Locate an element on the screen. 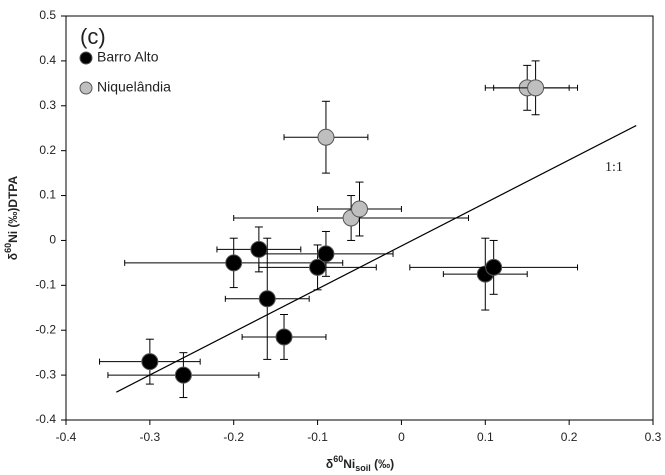  x-tick-label: -0.2 is located at coordinates (233, 437).